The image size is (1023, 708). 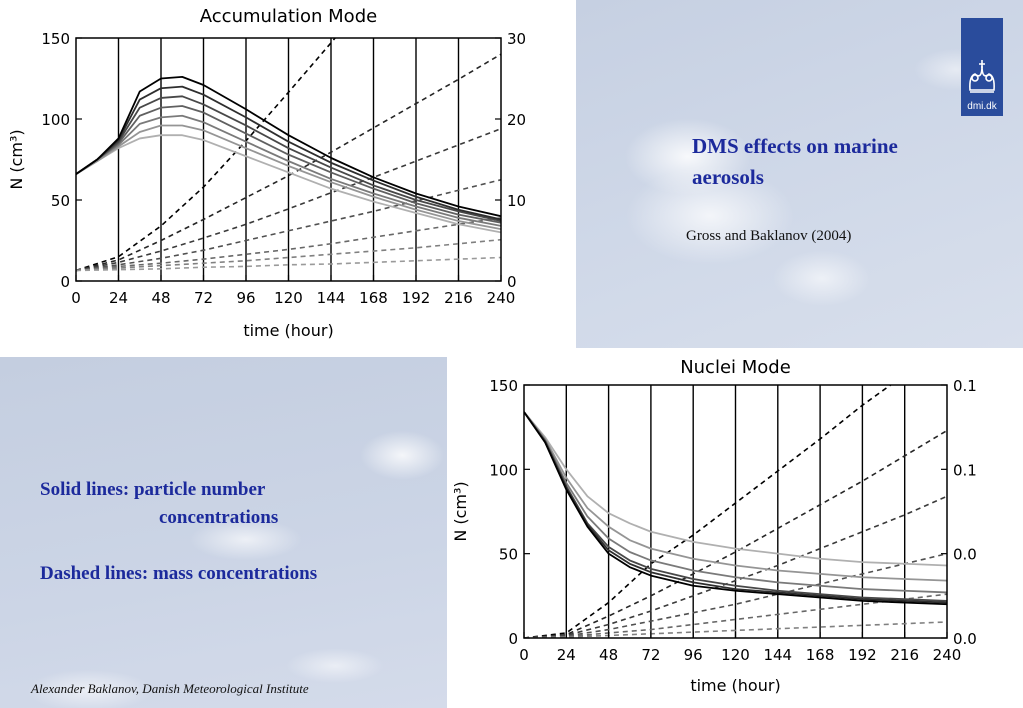 I want to click on solid-lines-note: Solid lines: particle number, so click(x=153, y=489).